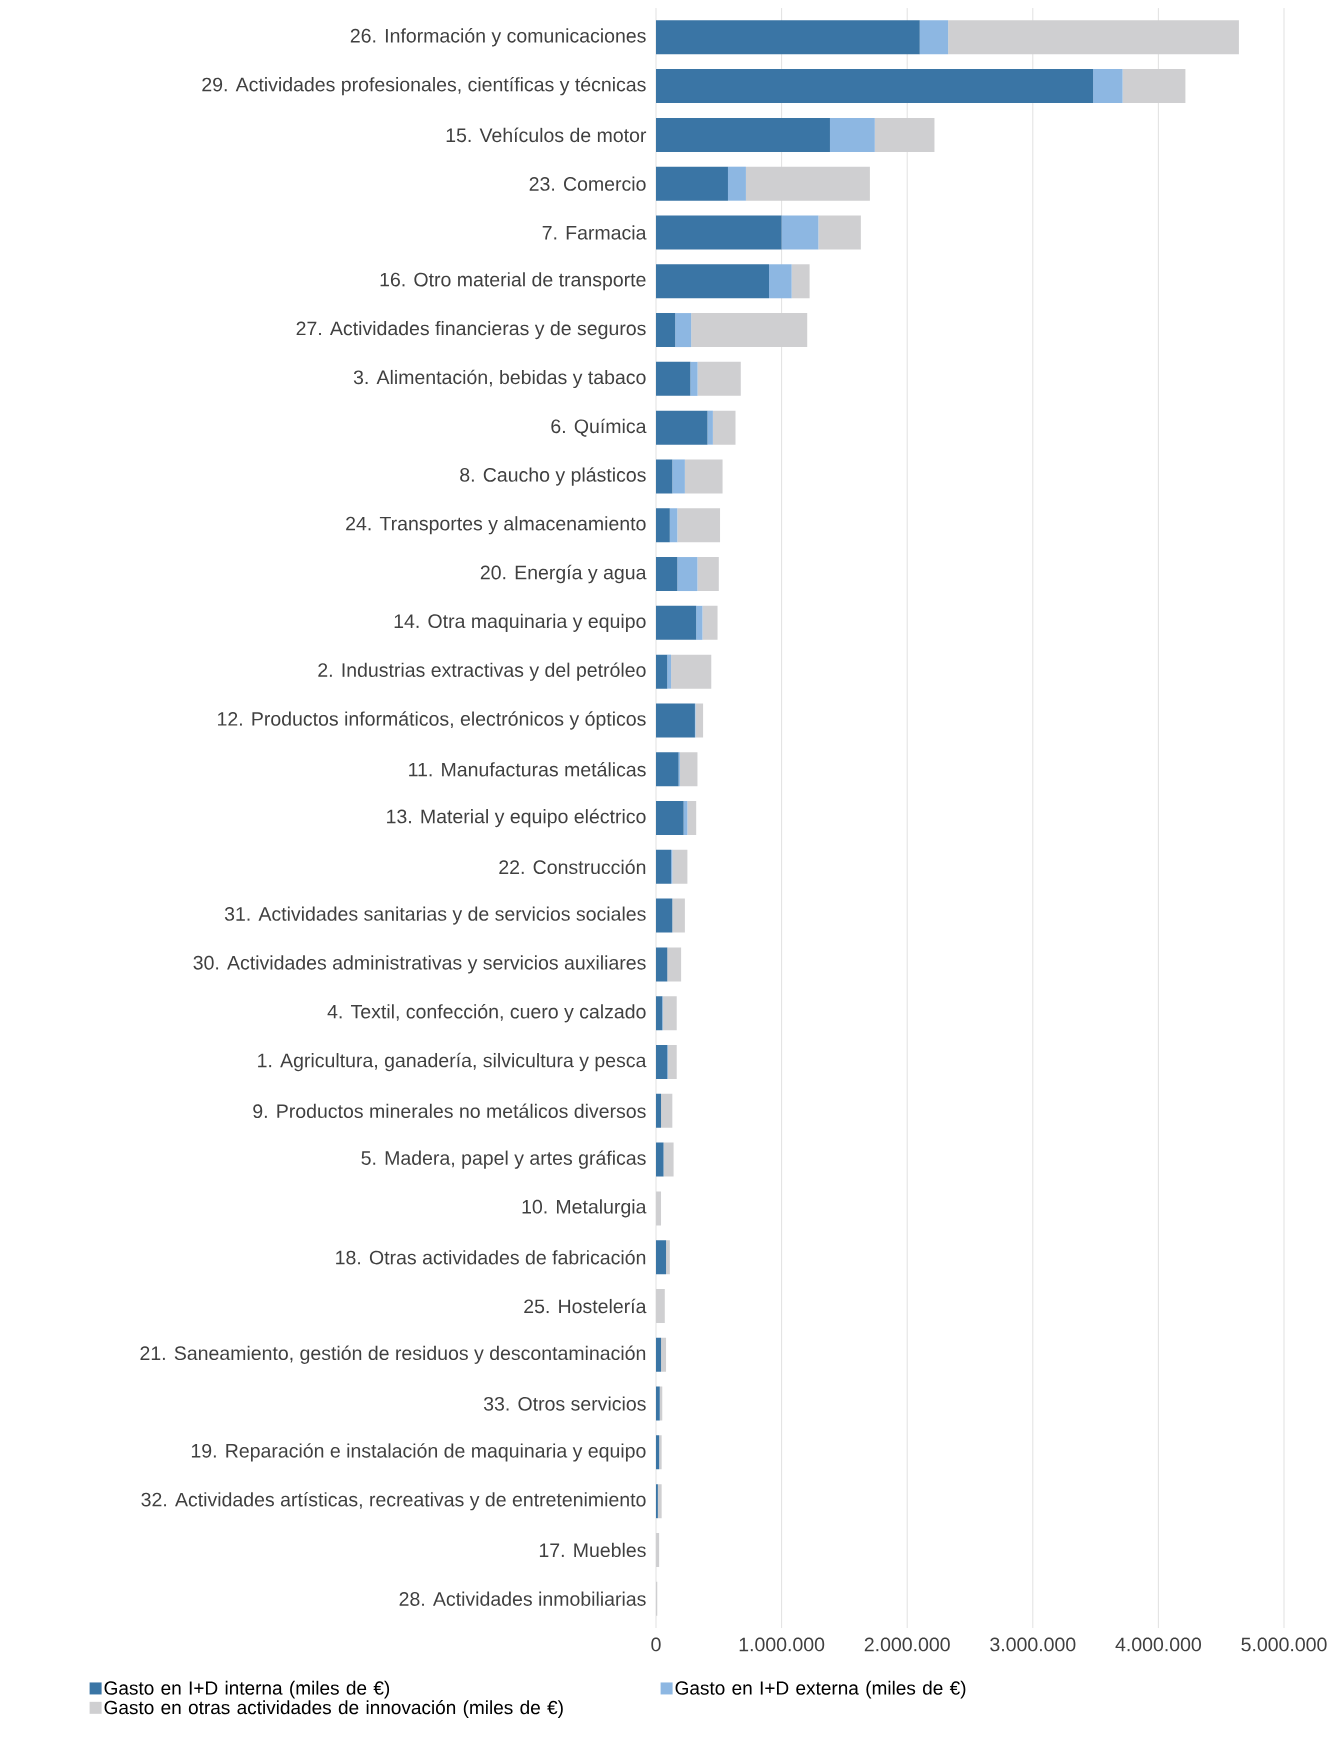 The height and width of the screenshot is (1737, 1334). What do you see at coordinates (656, 1644) in the screenshot?
I see `x-tick-label: 0` at bounding box center [656, 1644].